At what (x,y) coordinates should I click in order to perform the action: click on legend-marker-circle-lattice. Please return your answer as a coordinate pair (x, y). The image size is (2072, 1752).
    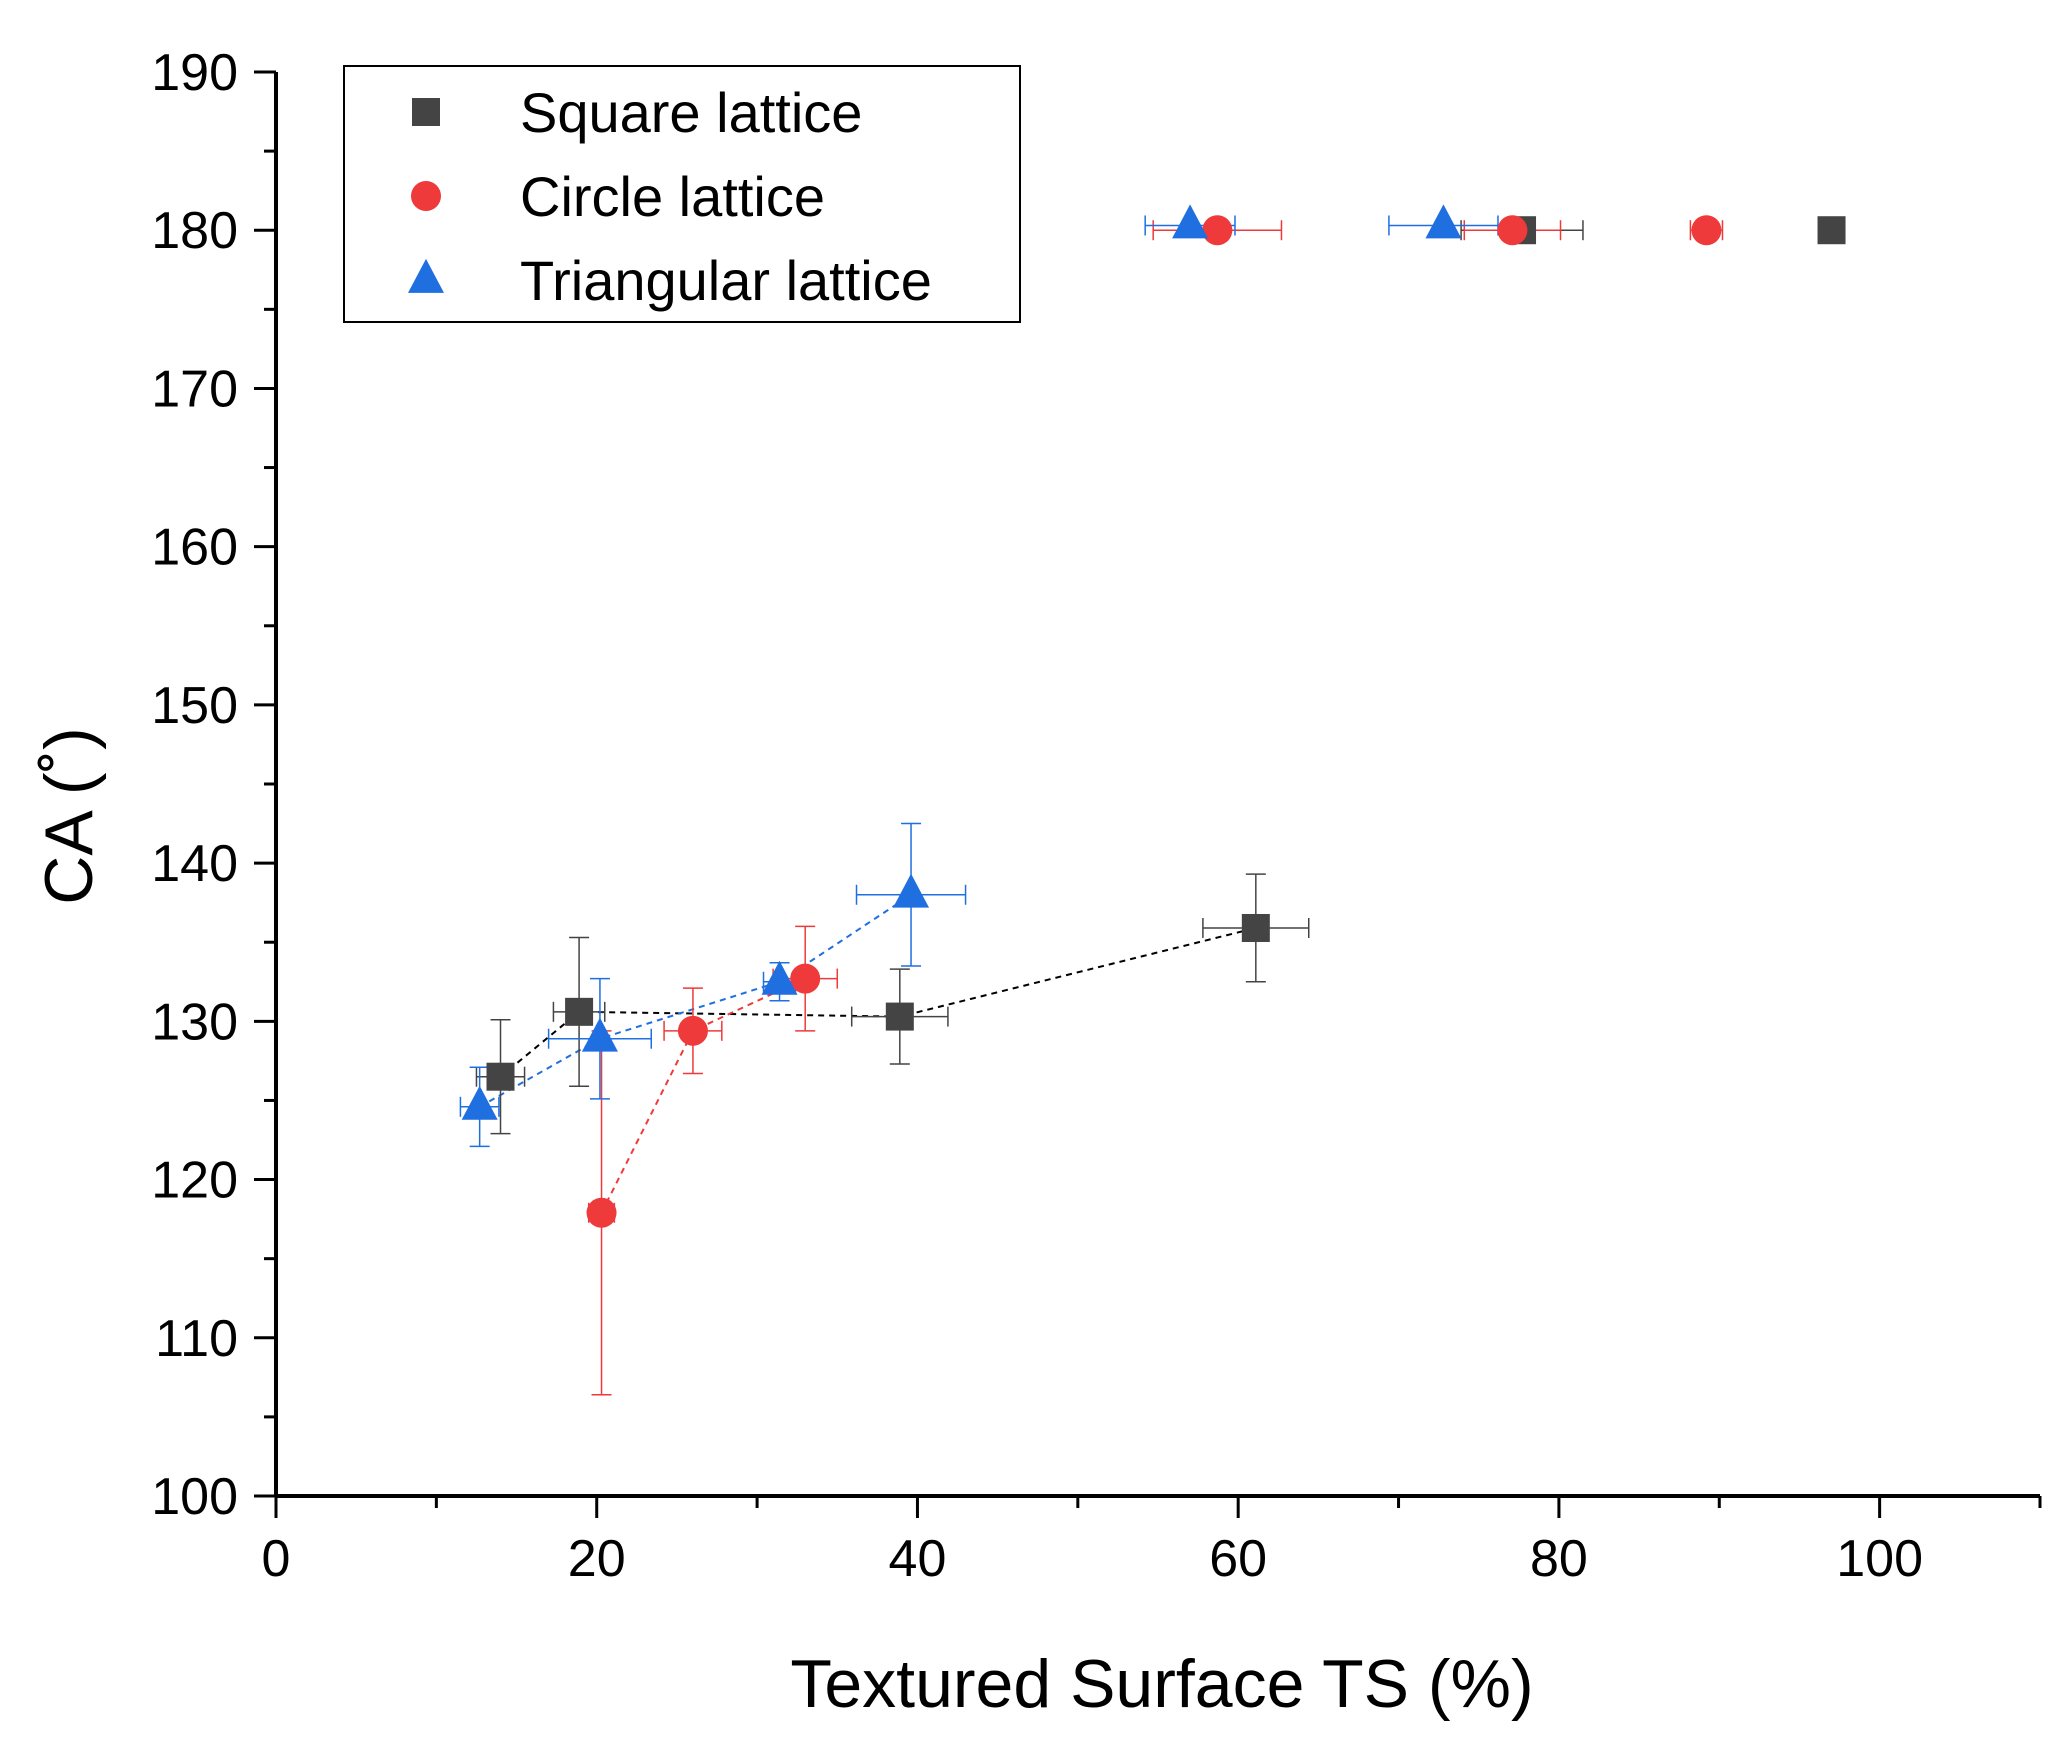
    Looking at the image, I should click on (426, 196).